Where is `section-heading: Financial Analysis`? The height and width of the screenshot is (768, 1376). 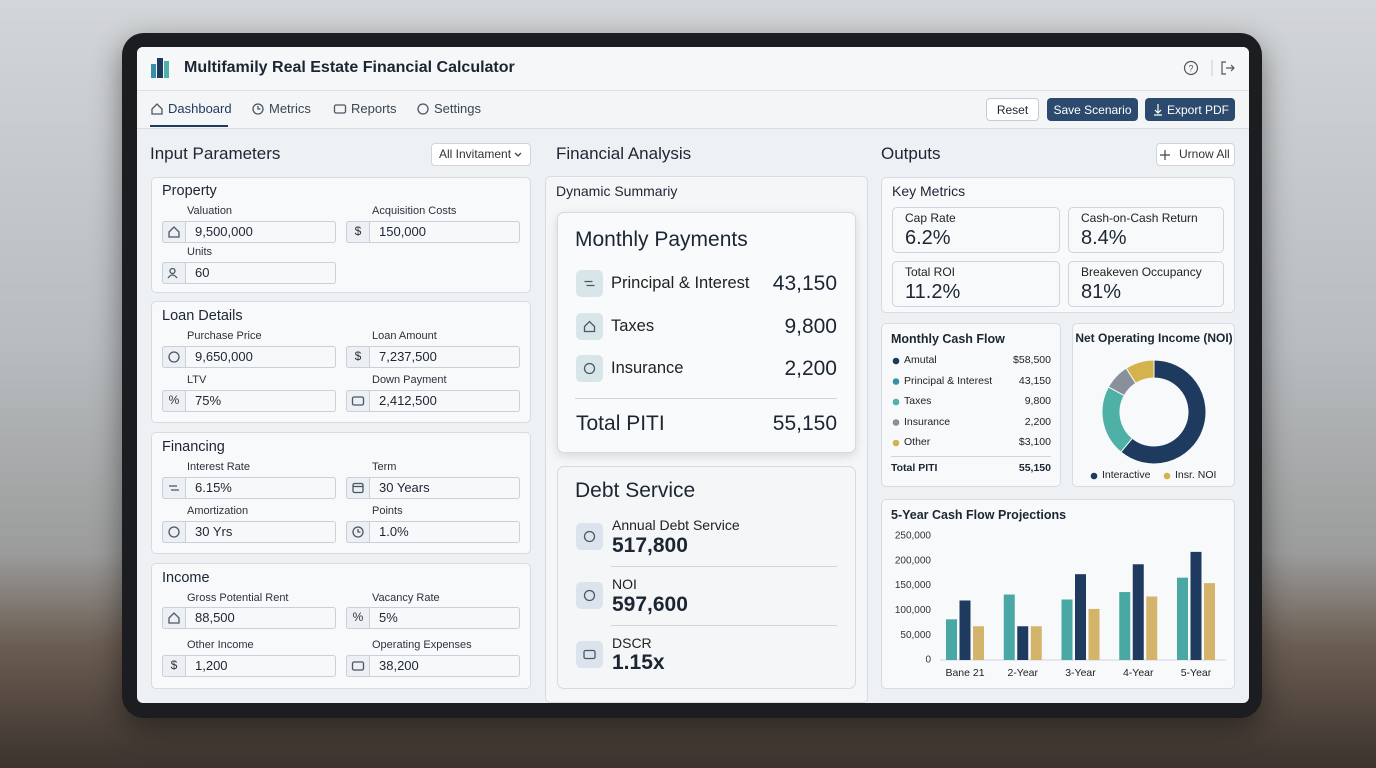
section-heading: Financial Analysis is located at coordinates (624, 153).